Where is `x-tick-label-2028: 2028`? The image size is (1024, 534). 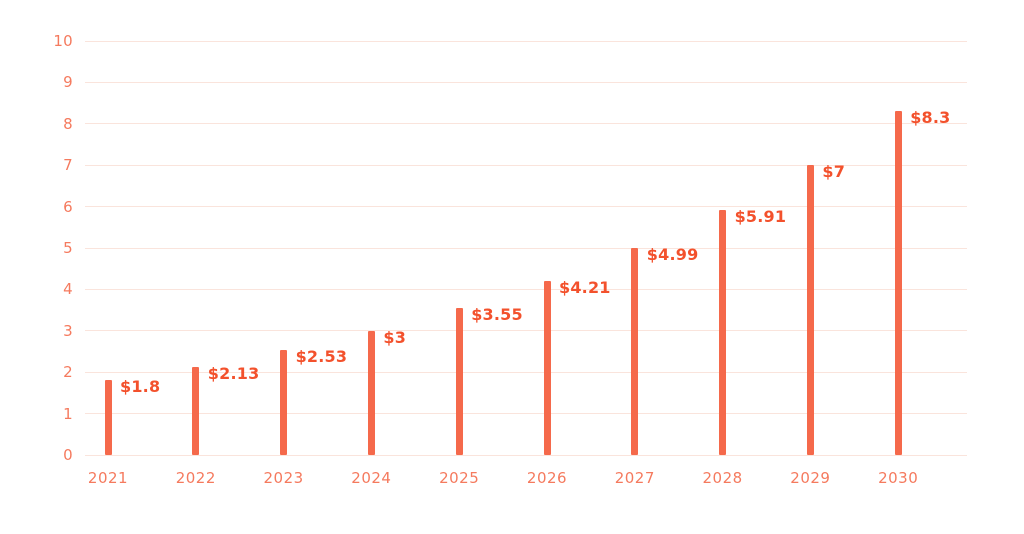 x-tick-label-2028: 2028 is located at coordinates (722, 478).